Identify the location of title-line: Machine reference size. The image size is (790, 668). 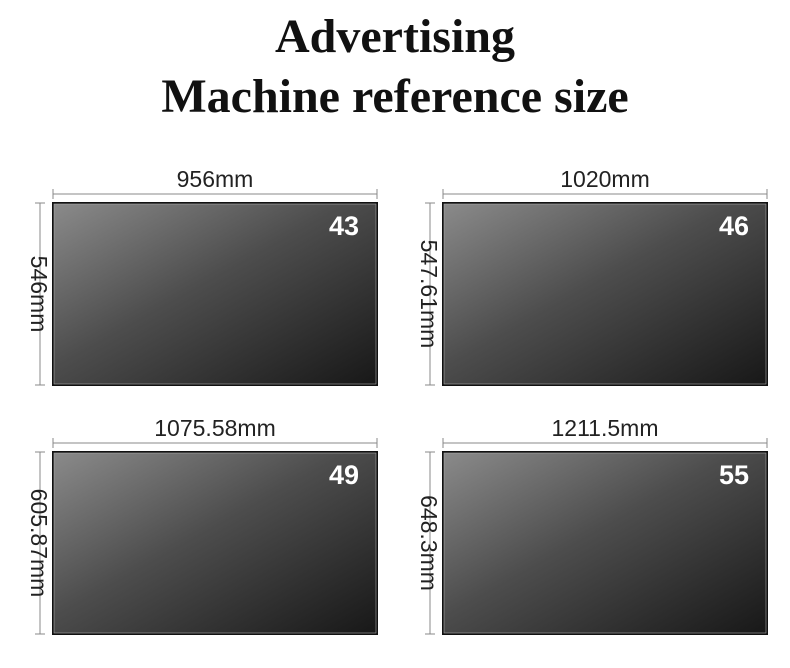
(394, 96).